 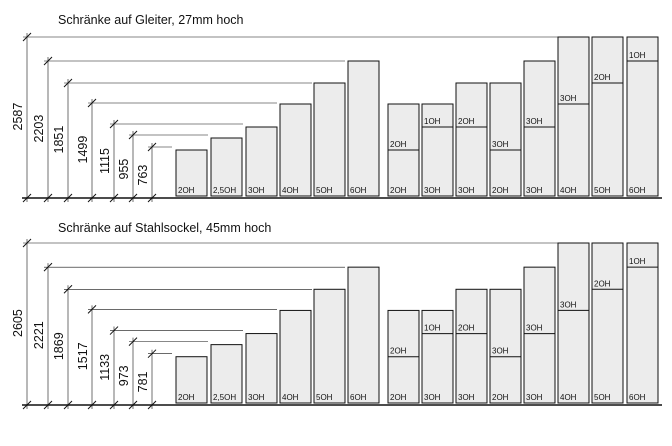 I want to click on dimension-label: 2605, so click(x=18, y=323).